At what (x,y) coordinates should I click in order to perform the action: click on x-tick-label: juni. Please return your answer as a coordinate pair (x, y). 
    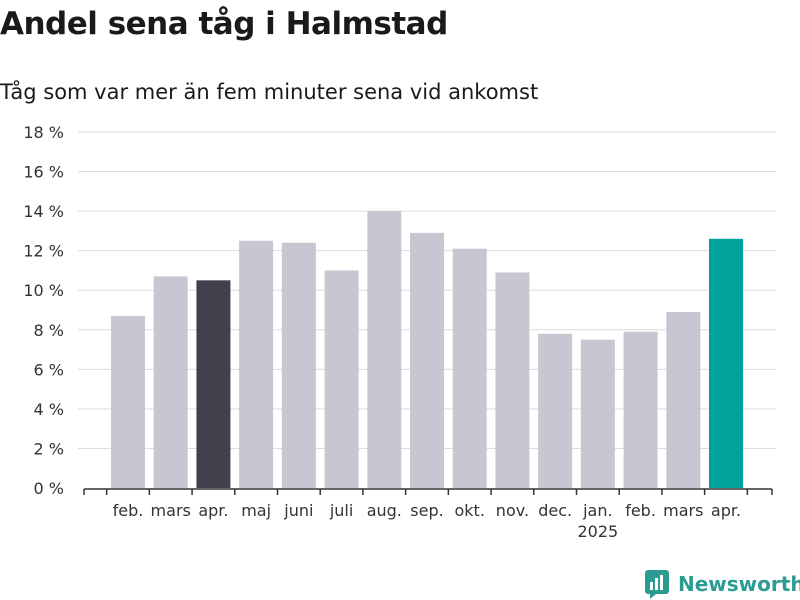
    Looking at the image, I should click on (298, 510).